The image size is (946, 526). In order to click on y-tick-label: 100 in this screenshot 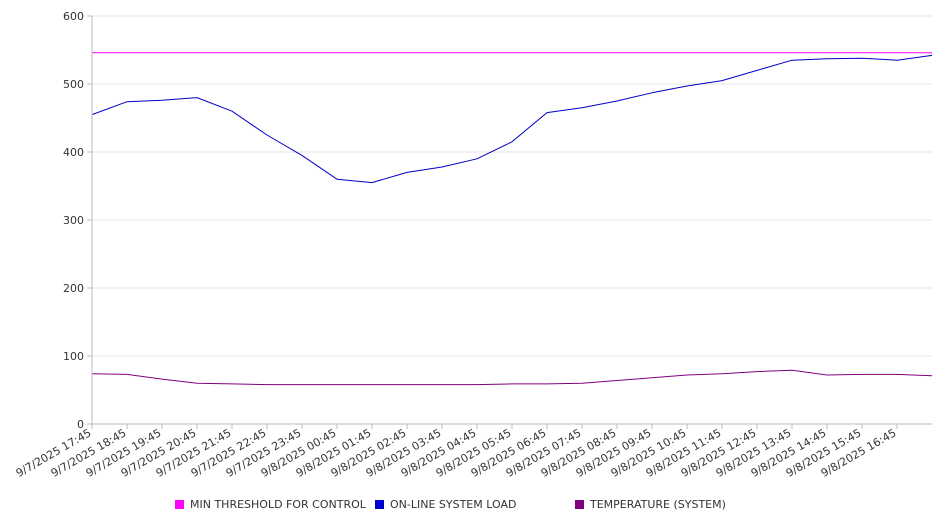, I will do `click(73, 356)`.